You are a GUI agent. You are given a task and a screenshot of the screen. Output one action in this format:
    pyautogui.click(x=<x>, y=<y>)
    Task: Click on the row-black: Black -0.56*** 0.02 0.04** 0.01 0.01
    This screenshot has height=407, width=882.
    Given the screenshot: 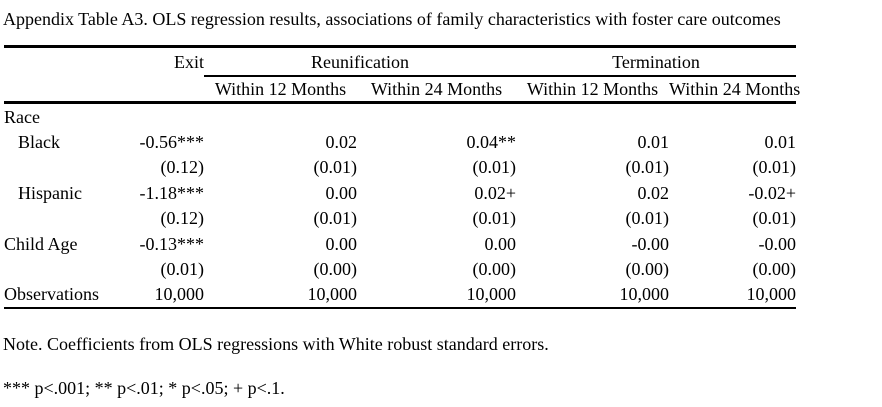 What is the action you would take?
    pyautogui.click(x=400, y=141)
    